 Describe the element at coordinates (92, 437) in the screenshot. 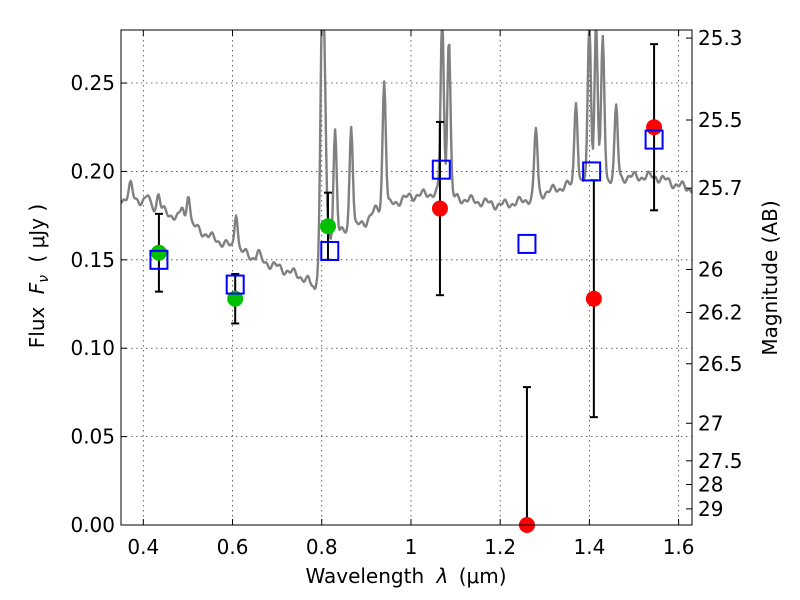

I see `y-tick-label: 0.05` at that location.